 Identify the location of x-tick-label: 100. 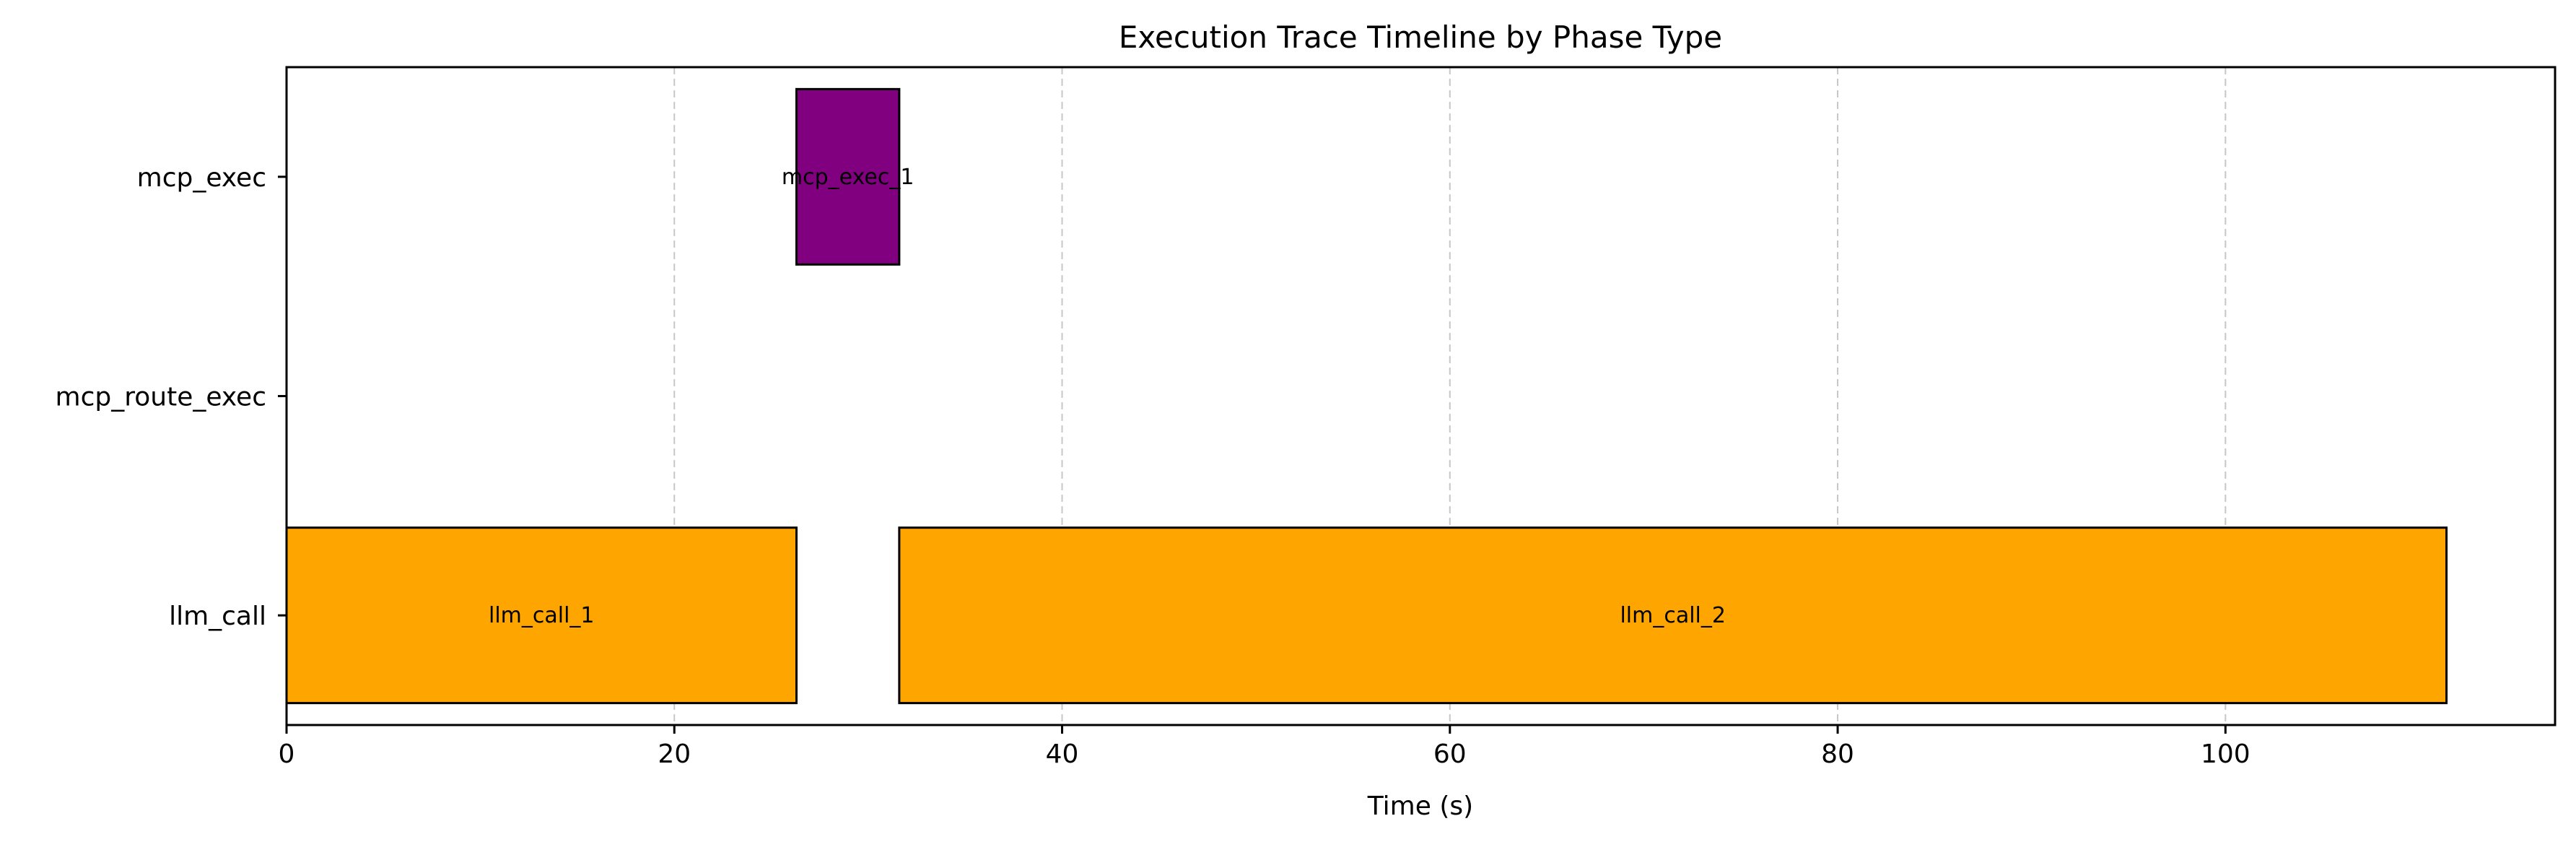
(2225, 754).